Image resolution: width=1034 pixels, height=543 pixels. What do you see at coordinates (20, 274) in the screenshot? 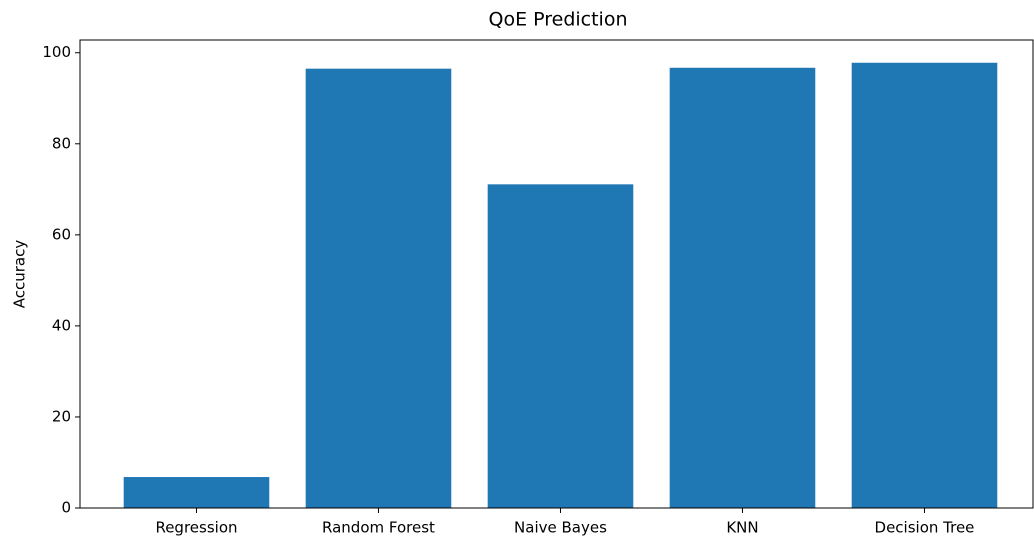
I see `y-axis-label: Accuracy` at bounding box center [20, 274].